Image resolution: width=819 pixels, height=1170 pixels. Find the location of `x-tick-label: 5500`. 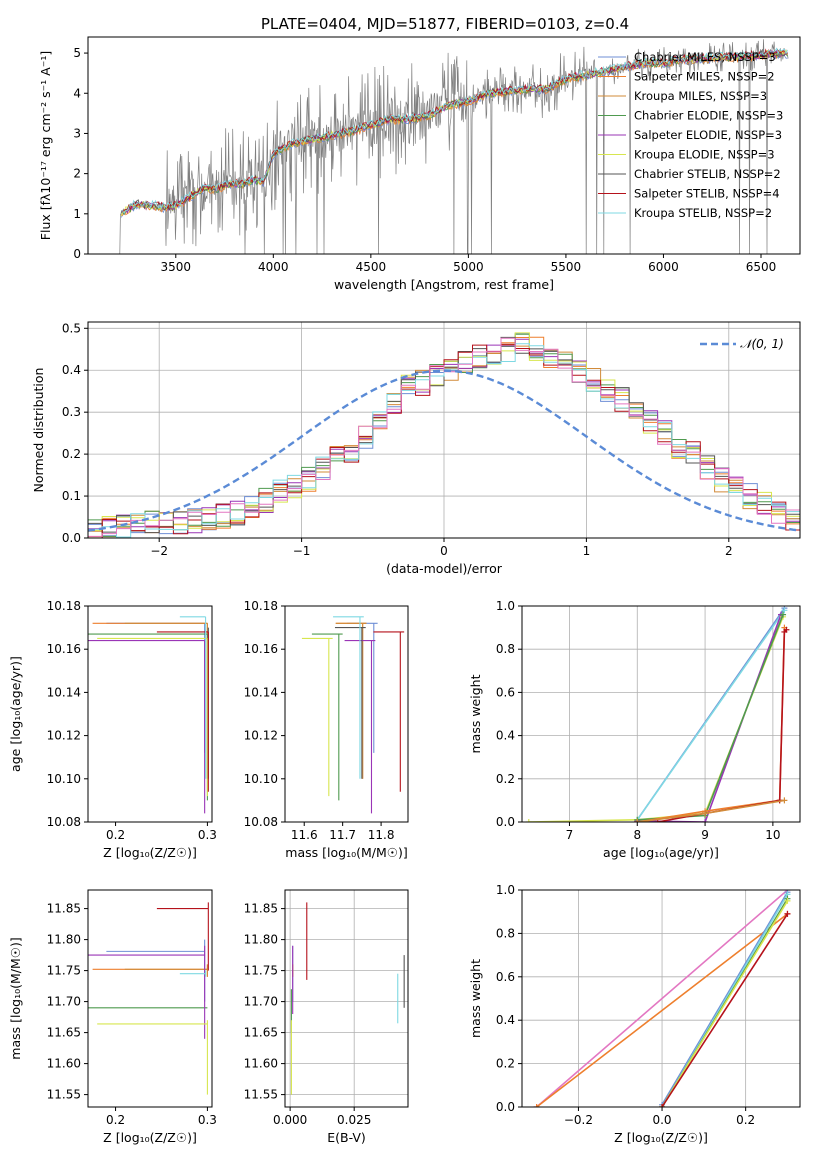

x-tick-label: 5500 is located at coordinates (566, 267).